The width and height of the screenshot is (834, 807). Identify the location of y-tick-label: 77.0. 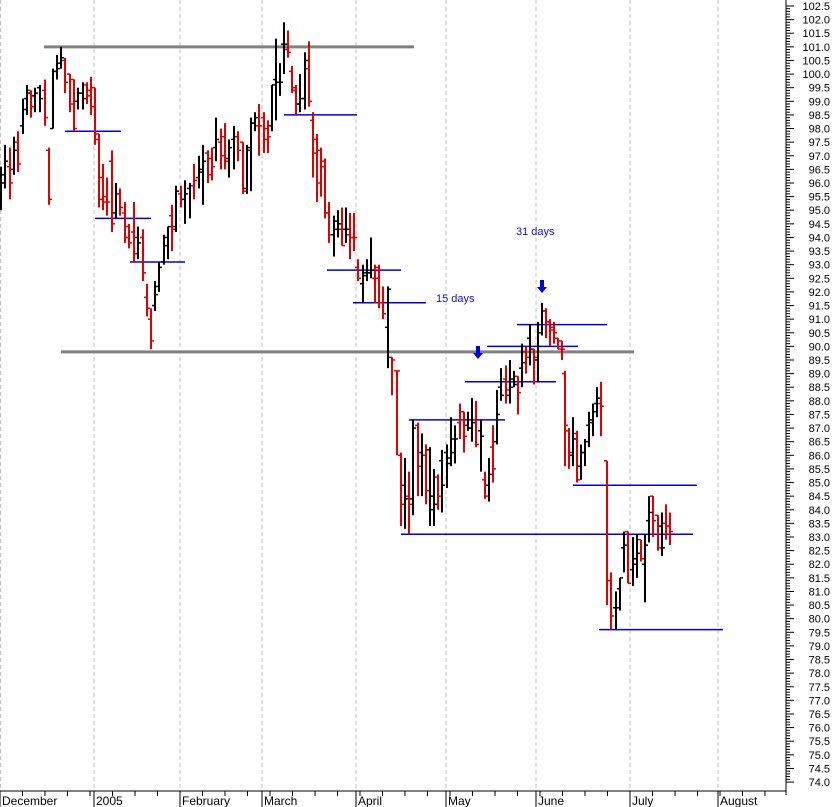
(819, 701).